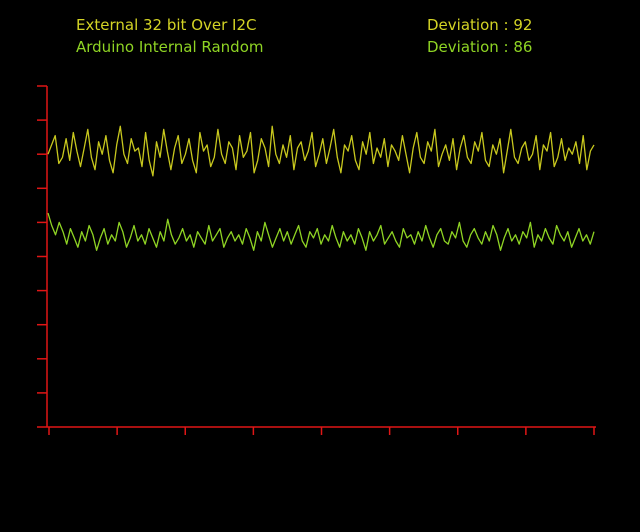 This screenshot has height=532, width=640. What do you see at coordinates (170, 47) in the screenshot?
I see `legend-series-2-name: Arduino Internal Random` at bounding box center [170, 47].